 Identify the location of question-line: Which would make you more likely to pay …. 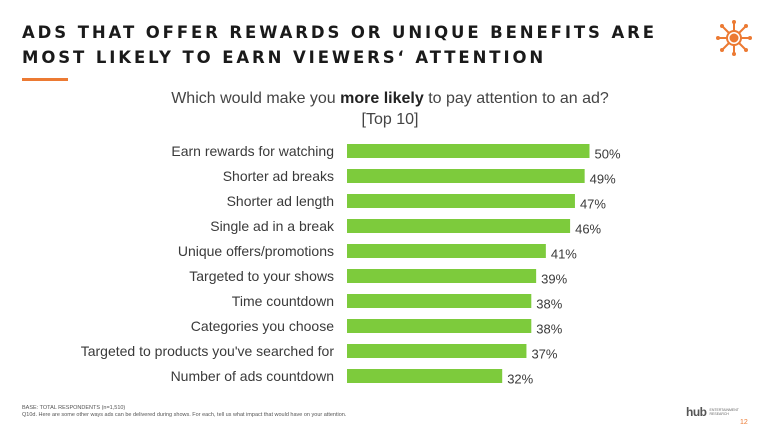
(390, 98).